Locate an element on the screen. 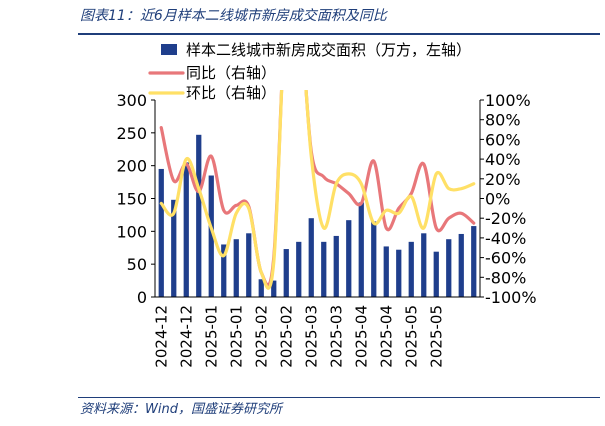 Image resolution: width=605 pixels, height=426 pixels. legend-swatch-bar is located at coordinates (169, 49).